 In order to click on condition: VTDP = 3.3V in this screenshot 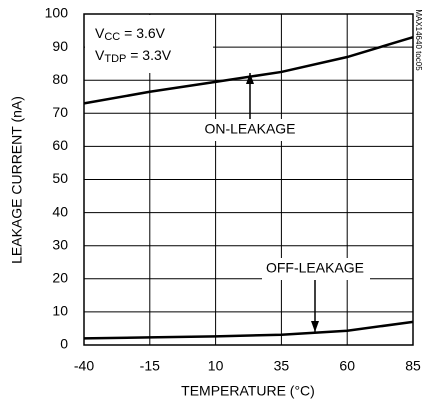, I will do `click(133, 56)`.